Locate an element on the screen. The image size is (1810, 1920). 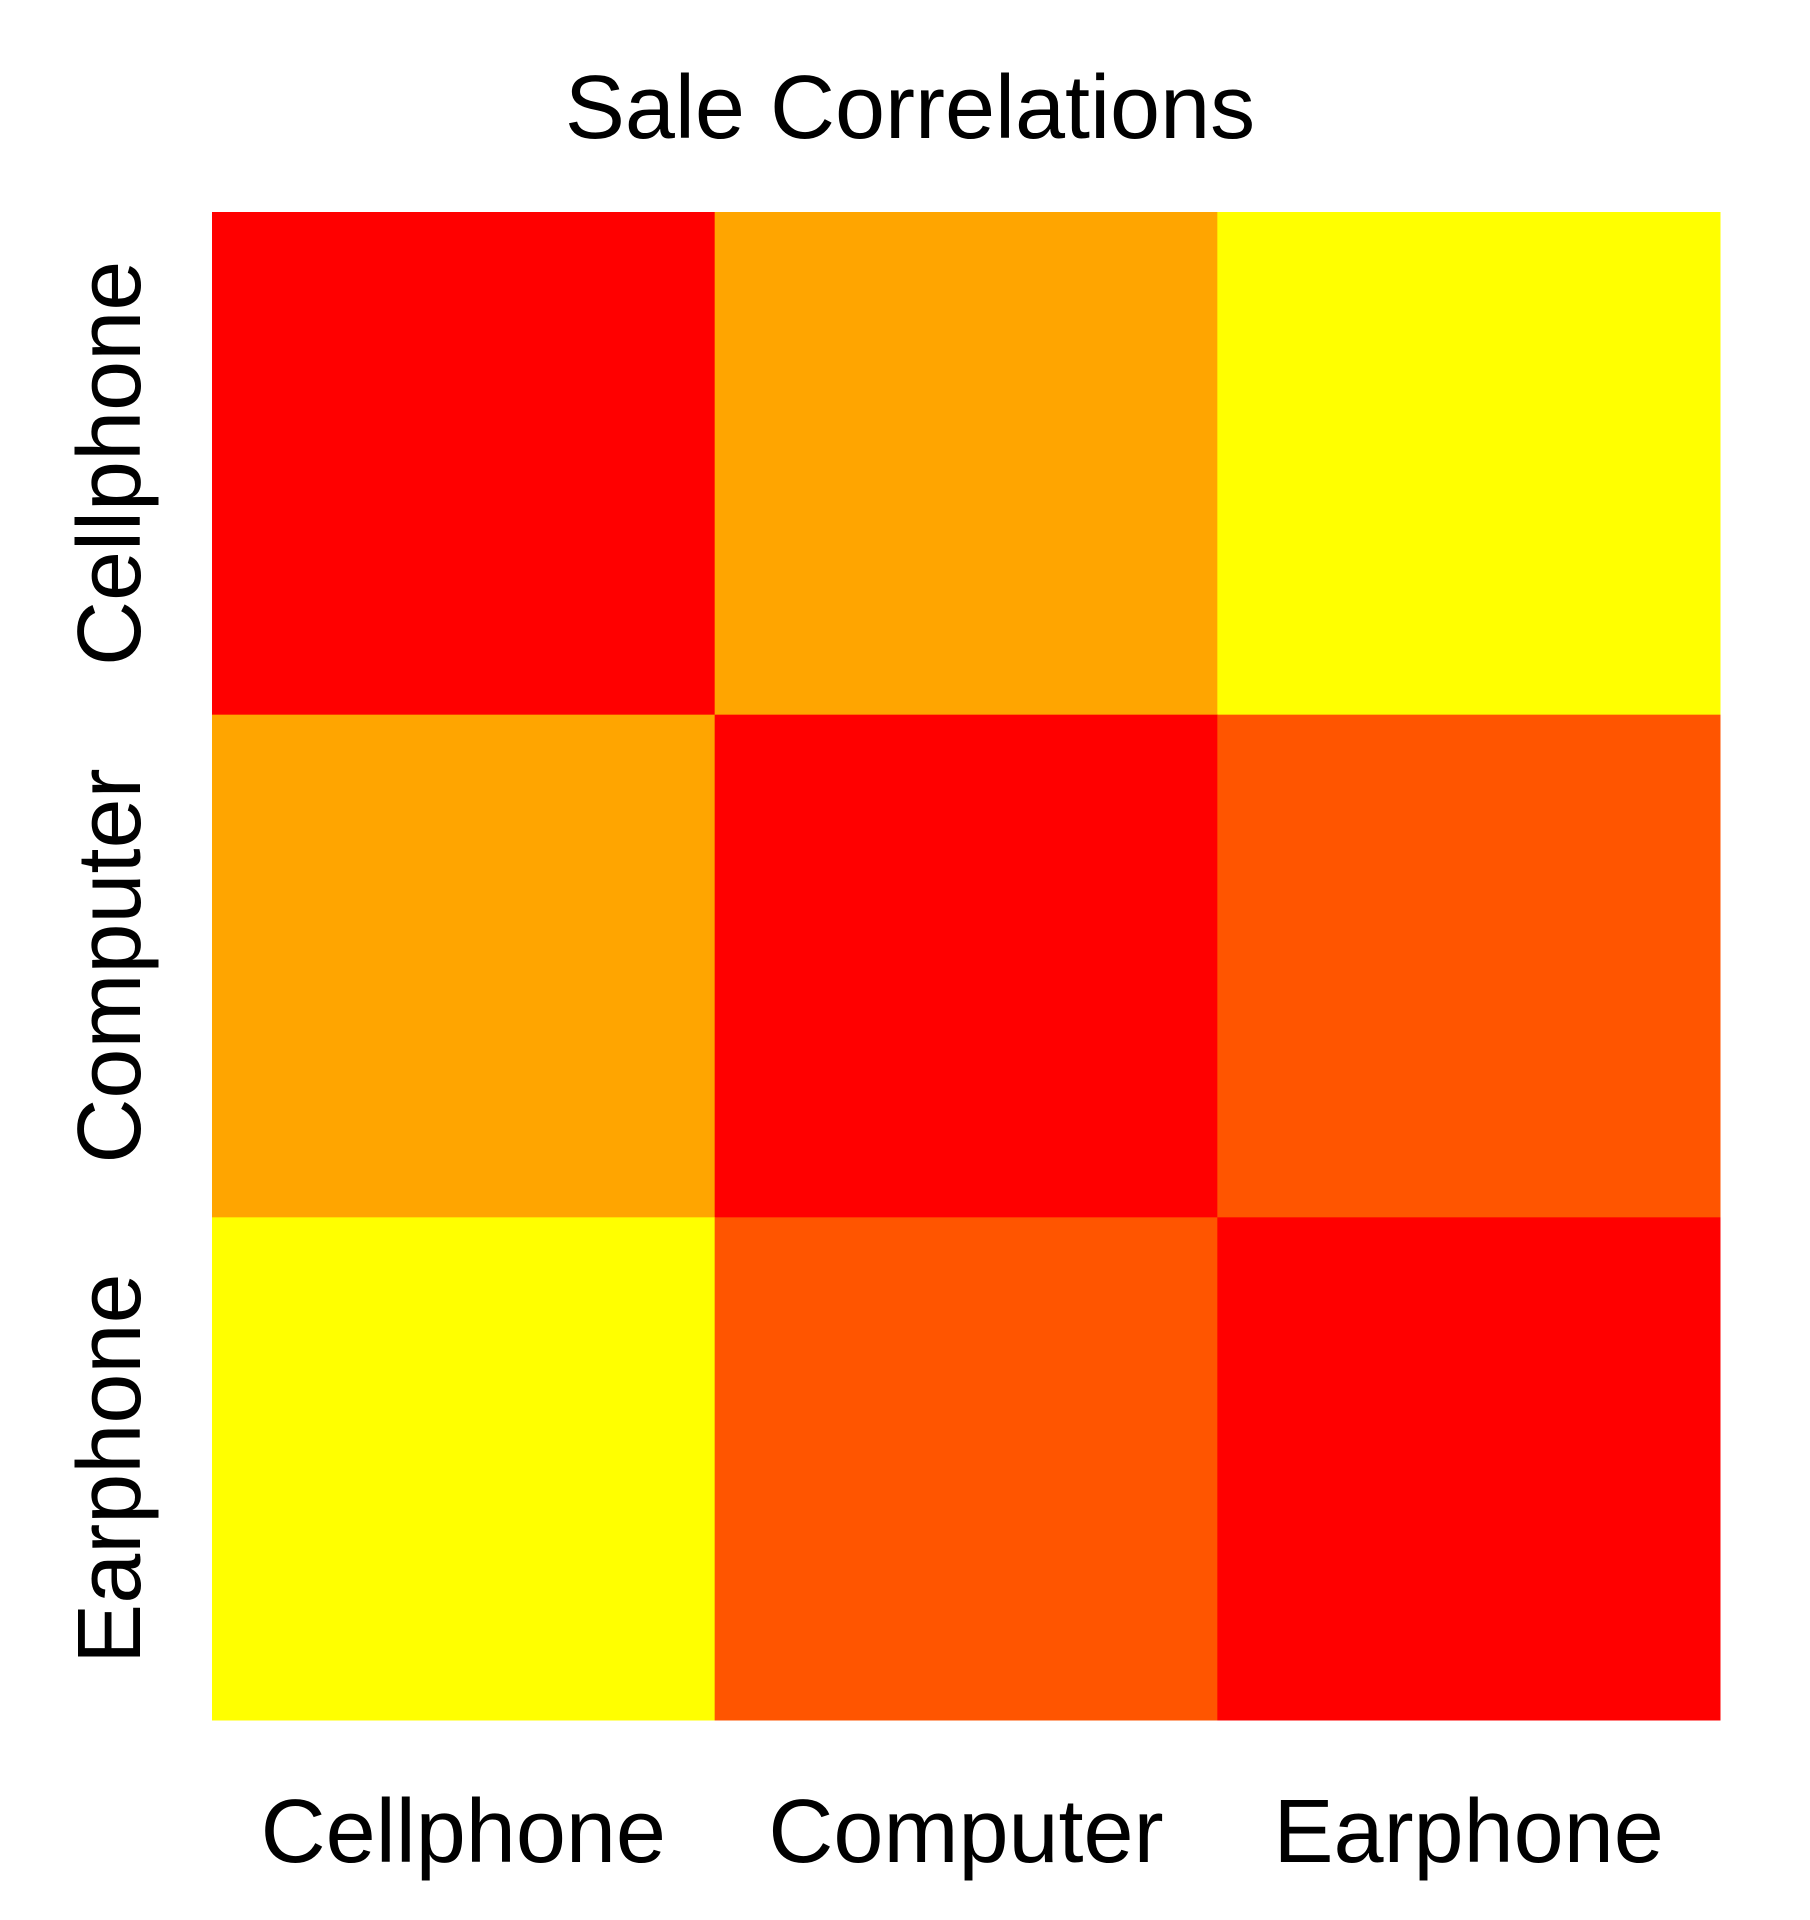
heatmap-cell-cellphone-cellphone is located at coordinates (464, 464).